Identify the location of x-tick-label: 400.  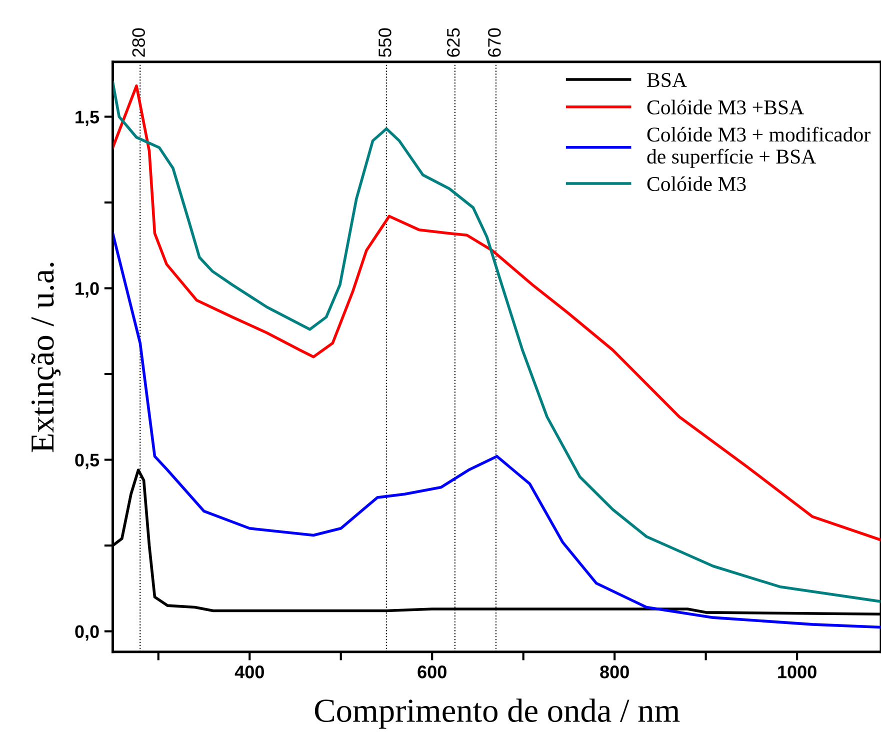
(249, 672).